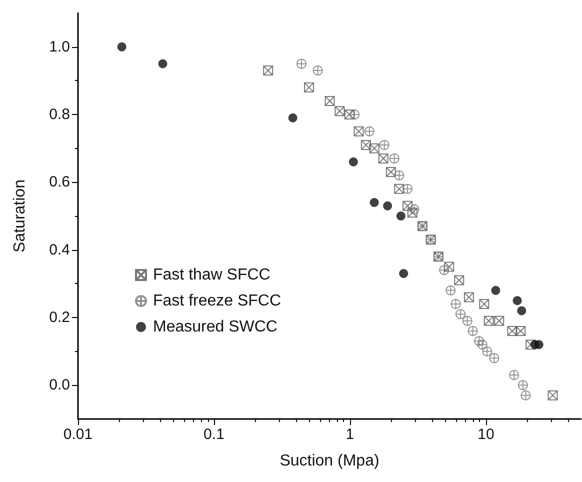 Image resolution: width=582 pixels, height=482 pixels. I want to click on x-tick-label: 0.1, so click(214, 434).